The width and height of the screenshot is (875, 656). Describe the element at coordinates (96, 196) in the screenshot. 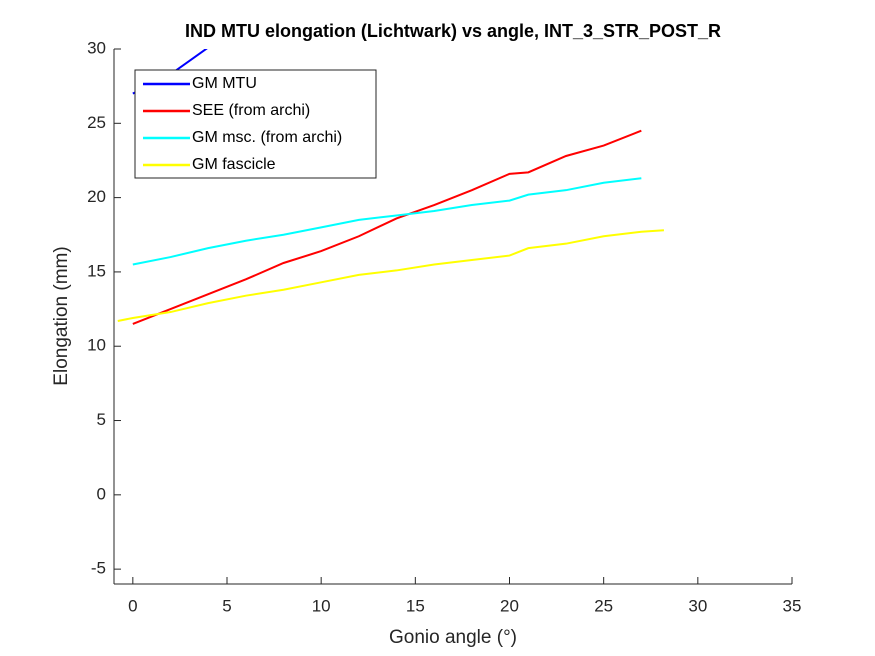

I see `y-tick-label: 20` at that location.